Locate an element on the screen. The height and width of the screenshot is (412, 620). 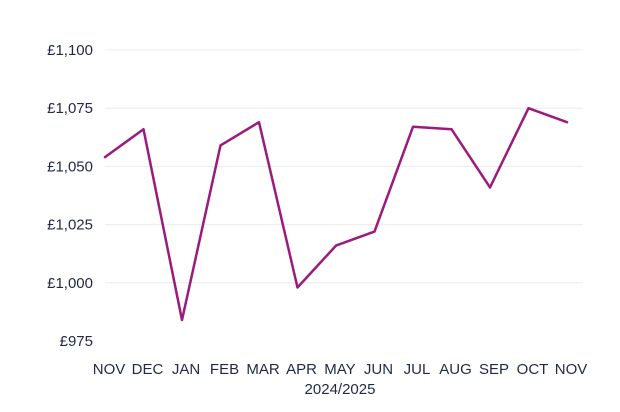
x-tick-label: OCT is located at coordinates (533, 369).